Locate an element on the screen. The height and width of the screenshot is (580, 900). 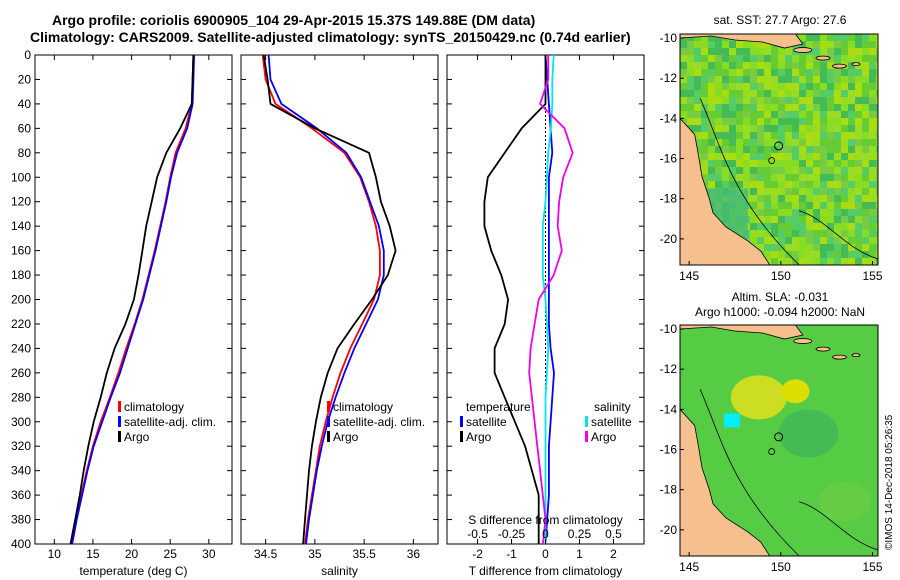
salinity-diff-legend-title: salinity is located at coordinates (612, 407).